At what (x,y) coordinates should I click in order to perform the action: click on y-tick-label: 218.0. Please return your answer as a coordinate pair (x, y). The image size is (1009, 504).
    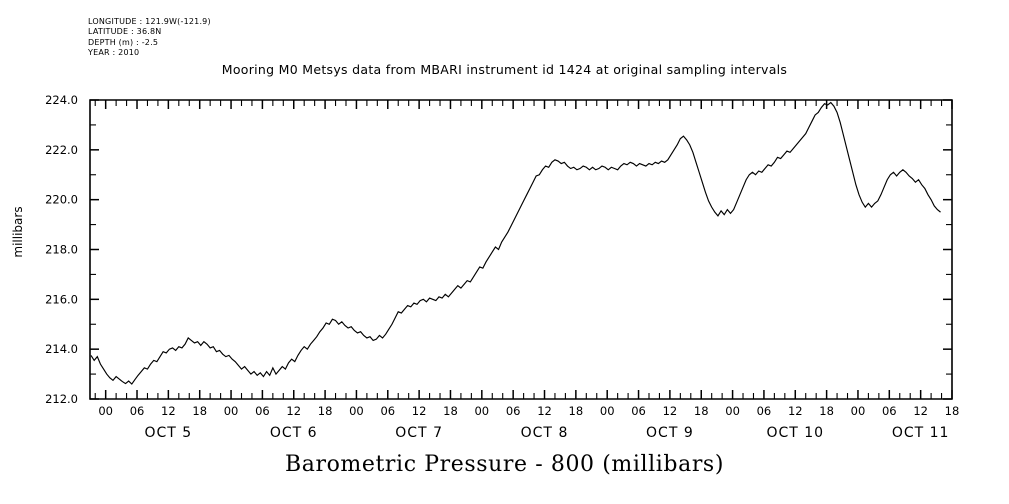
    Looking at the image, I should click on (61, 250).